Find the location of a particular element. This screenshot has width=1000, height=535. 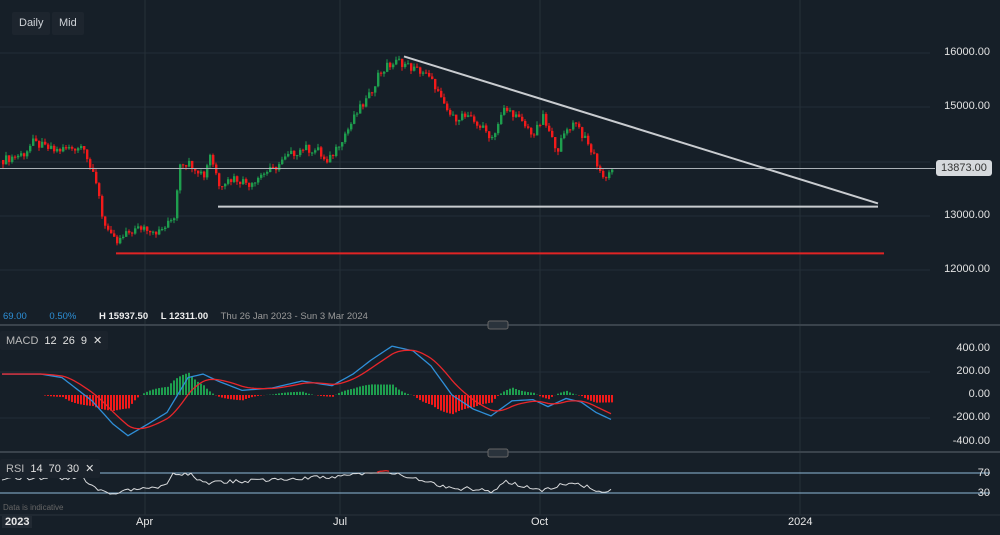

price-type-button: Mid is located at coordinates (68, 23).